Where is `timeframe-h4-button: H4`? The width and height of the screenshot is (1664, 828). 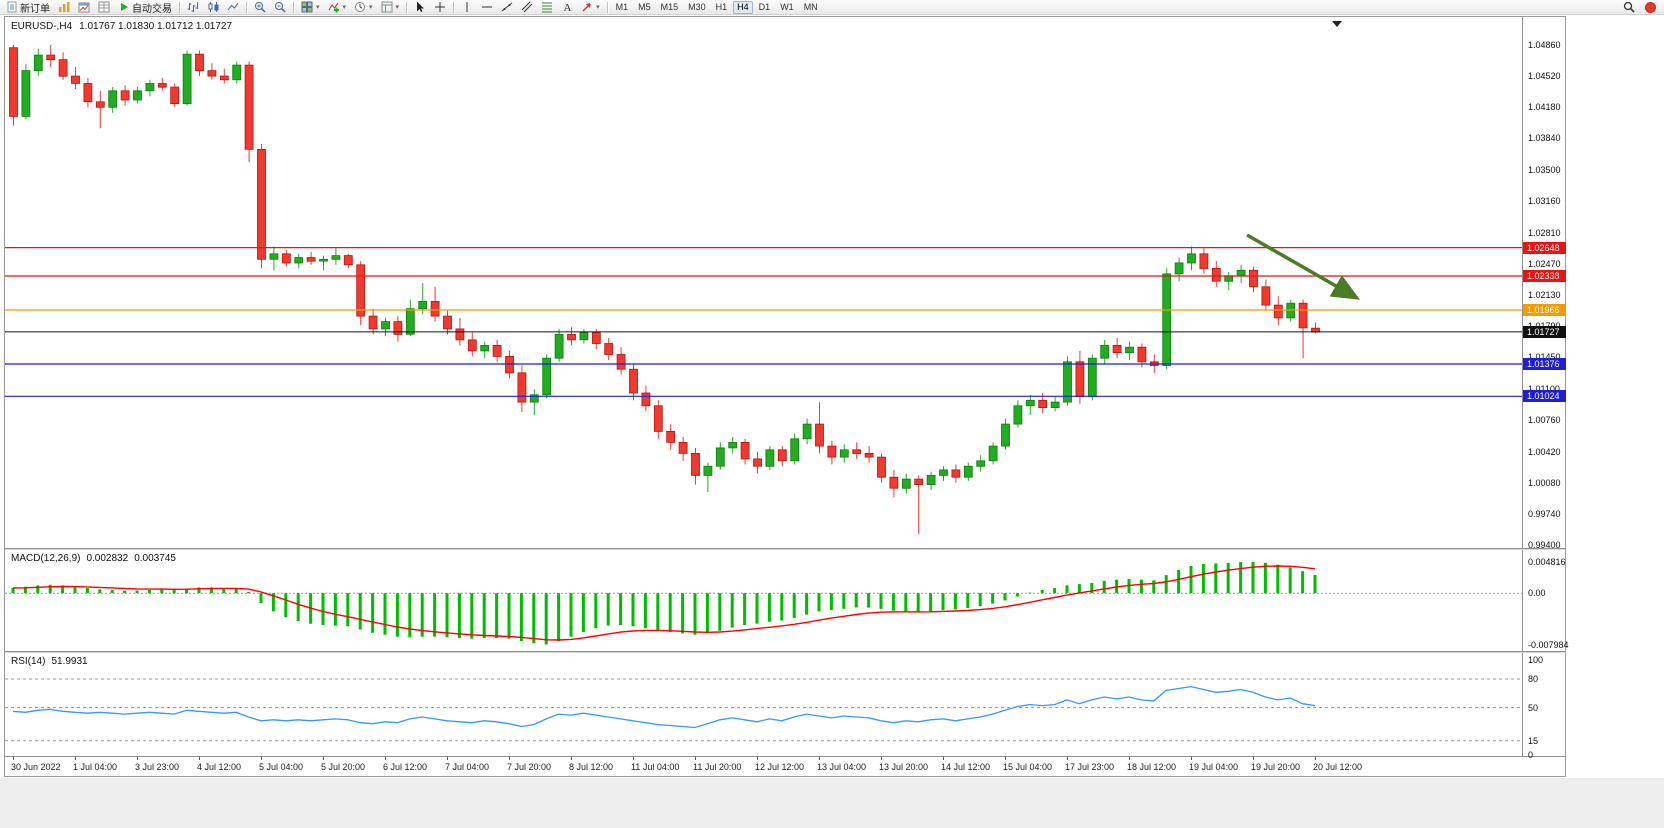
timeframe-h4-button: H4 is located at coordinates (743, 7).